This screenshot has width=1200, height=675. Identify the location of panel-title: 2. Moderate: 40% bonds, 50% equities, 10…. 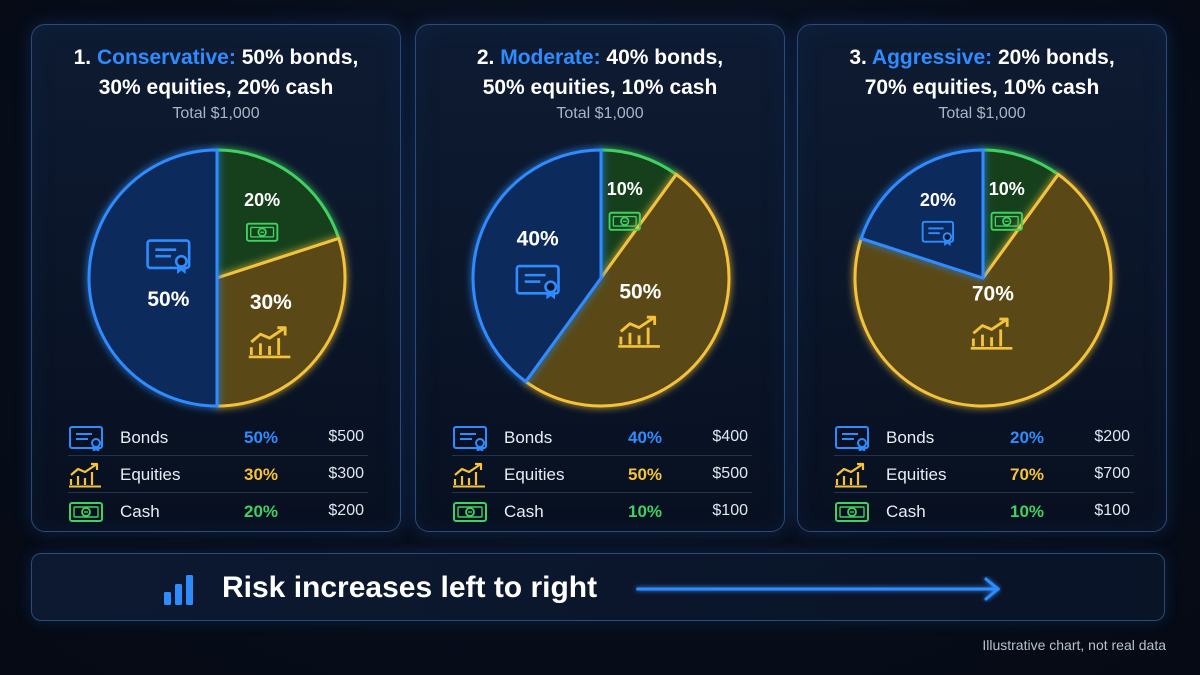
(600, 73).